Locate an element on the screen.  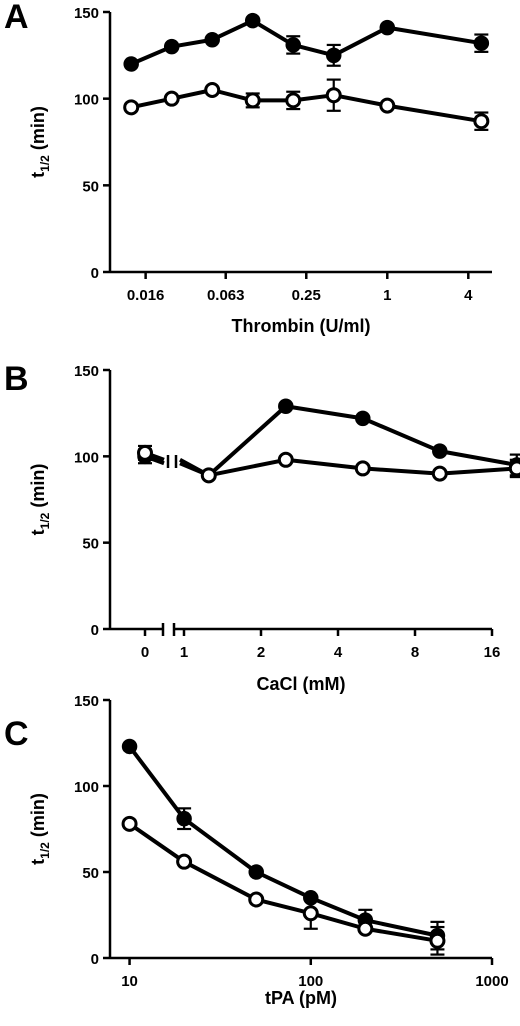
x-tick-label: 2 is located at coordinates (261, 652).